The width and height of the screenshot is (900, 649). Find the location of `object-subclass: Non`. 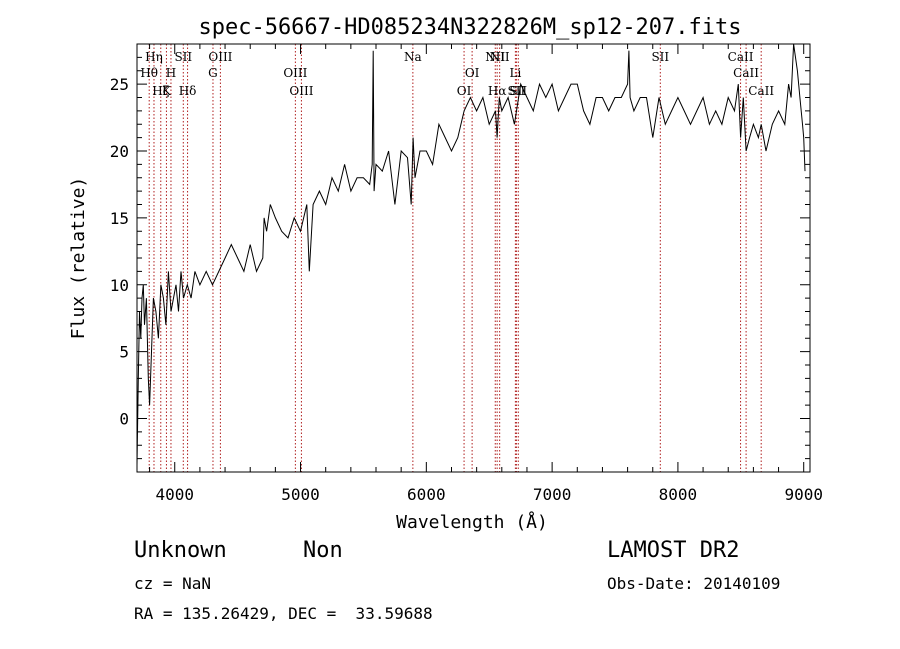

object-subclass: Non is located at coordinates (323, 550).